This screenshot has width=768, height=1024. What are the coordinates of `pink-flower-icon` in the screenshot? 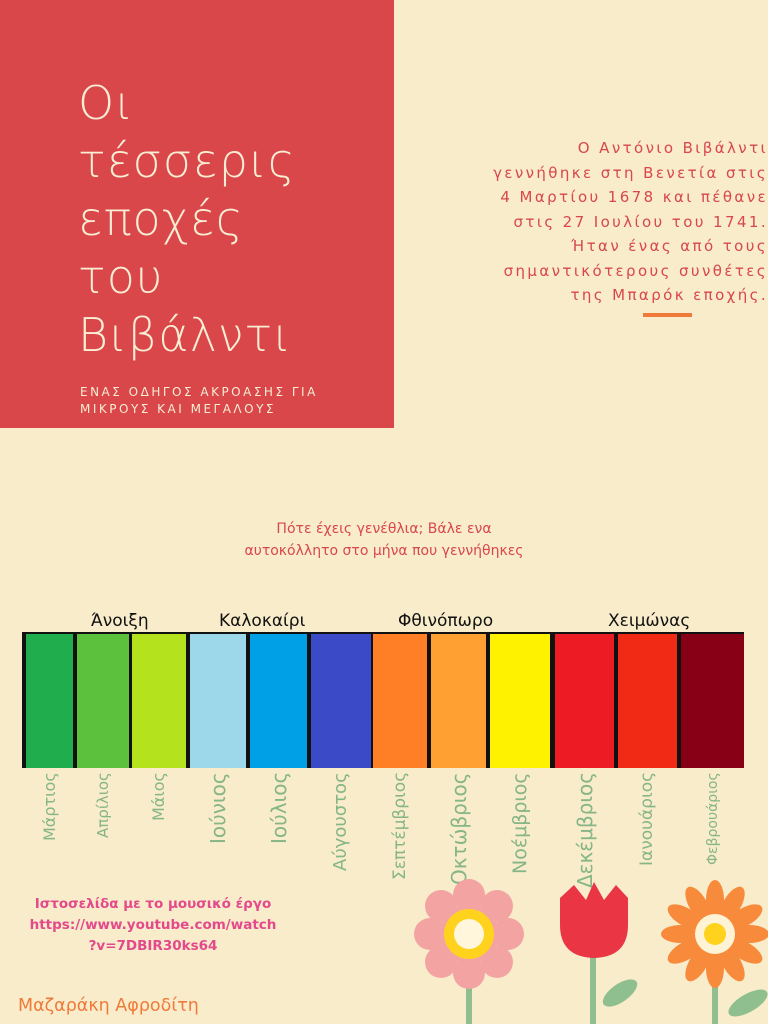 It's located at (469, 951).